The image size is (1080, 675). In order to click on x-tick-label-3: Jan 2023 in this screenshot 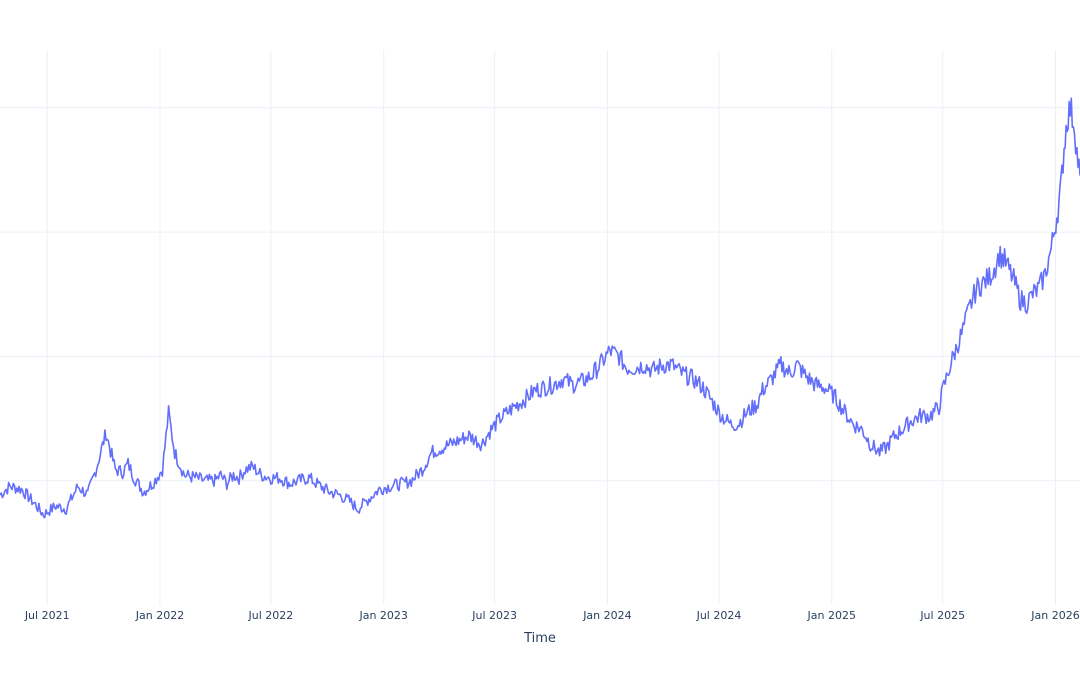, I will do `click(382, 615)`.